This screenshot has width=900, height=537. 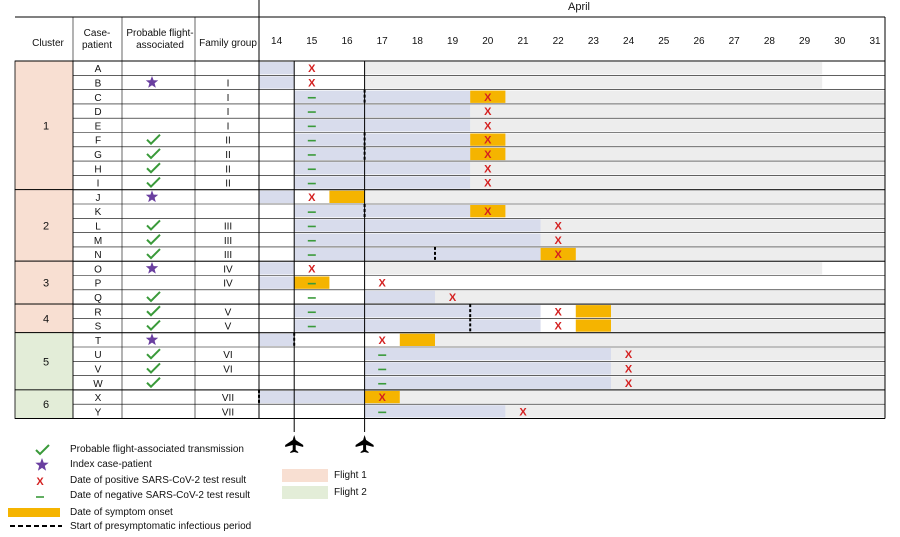 I want to click on airplane-icon, so click(x=364, y=444).